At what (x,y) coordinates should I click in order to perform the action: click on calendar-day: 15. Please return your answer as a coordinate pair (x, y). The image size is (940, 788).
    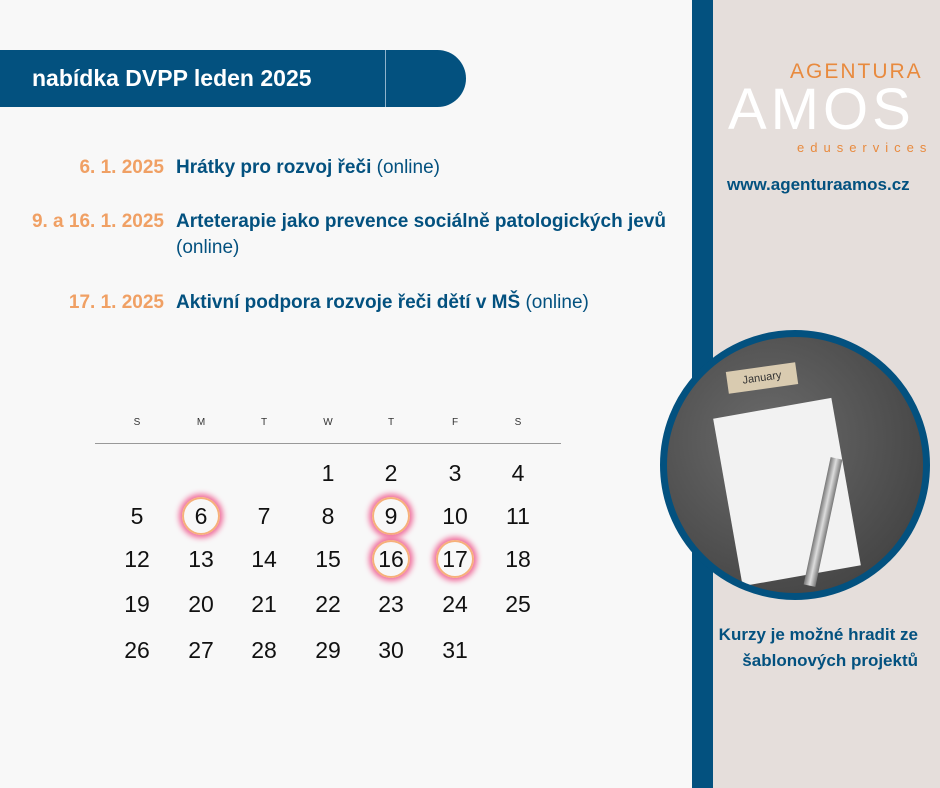
    Looking at the image, I should click on (328, 559).